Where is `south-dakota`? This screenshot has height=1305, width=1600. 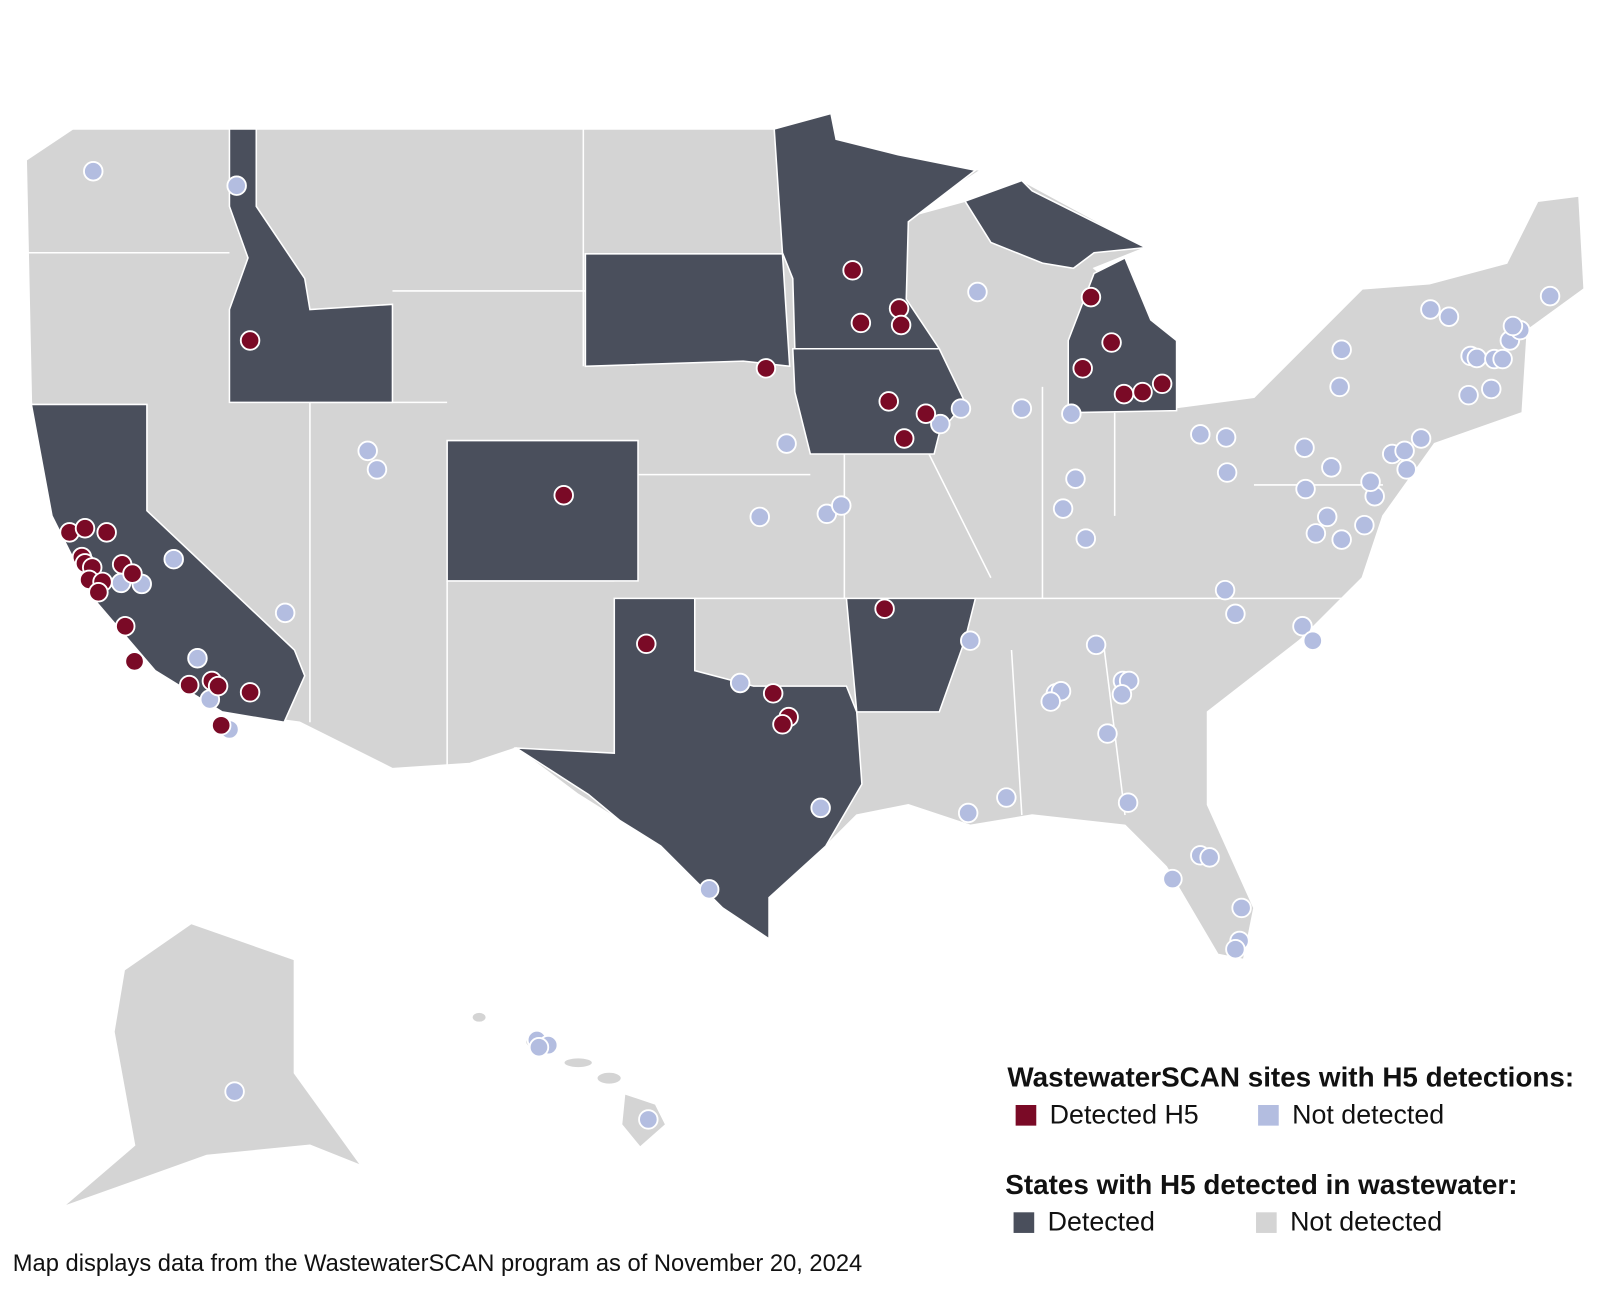 south-dakota is located at coordinates (687, 310).